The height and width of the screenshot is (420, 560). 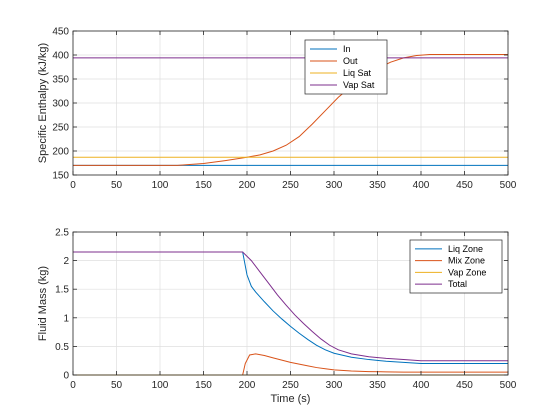 What do you see at coordinates (60, 56) in the screenshot?
I see `y-tick-label: 400` at bounding box center [60, 56].